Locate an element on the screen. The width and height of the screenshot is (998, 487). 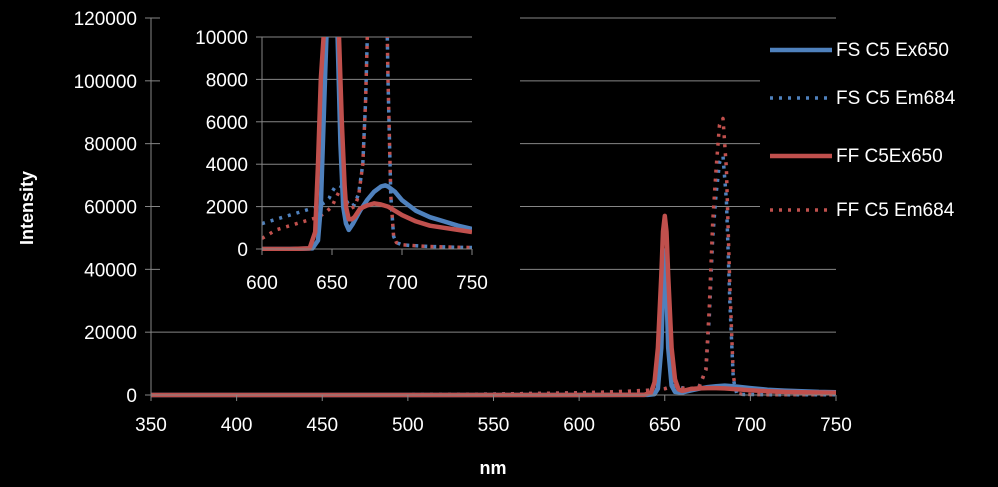
legend-panel is located at coordinates (875, 127).